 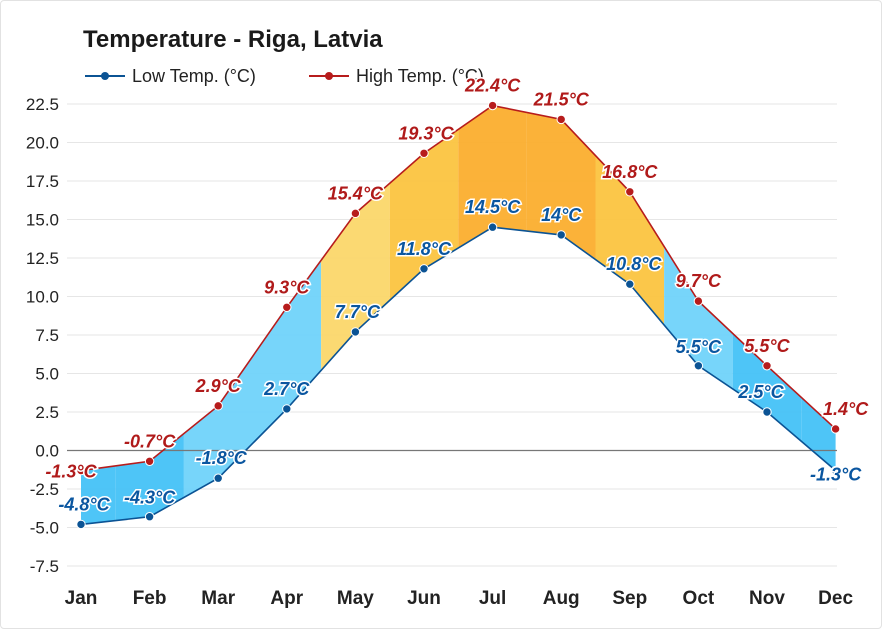 I want to click on high-label-aug: 21.5°C, so click(x=561, y=99).